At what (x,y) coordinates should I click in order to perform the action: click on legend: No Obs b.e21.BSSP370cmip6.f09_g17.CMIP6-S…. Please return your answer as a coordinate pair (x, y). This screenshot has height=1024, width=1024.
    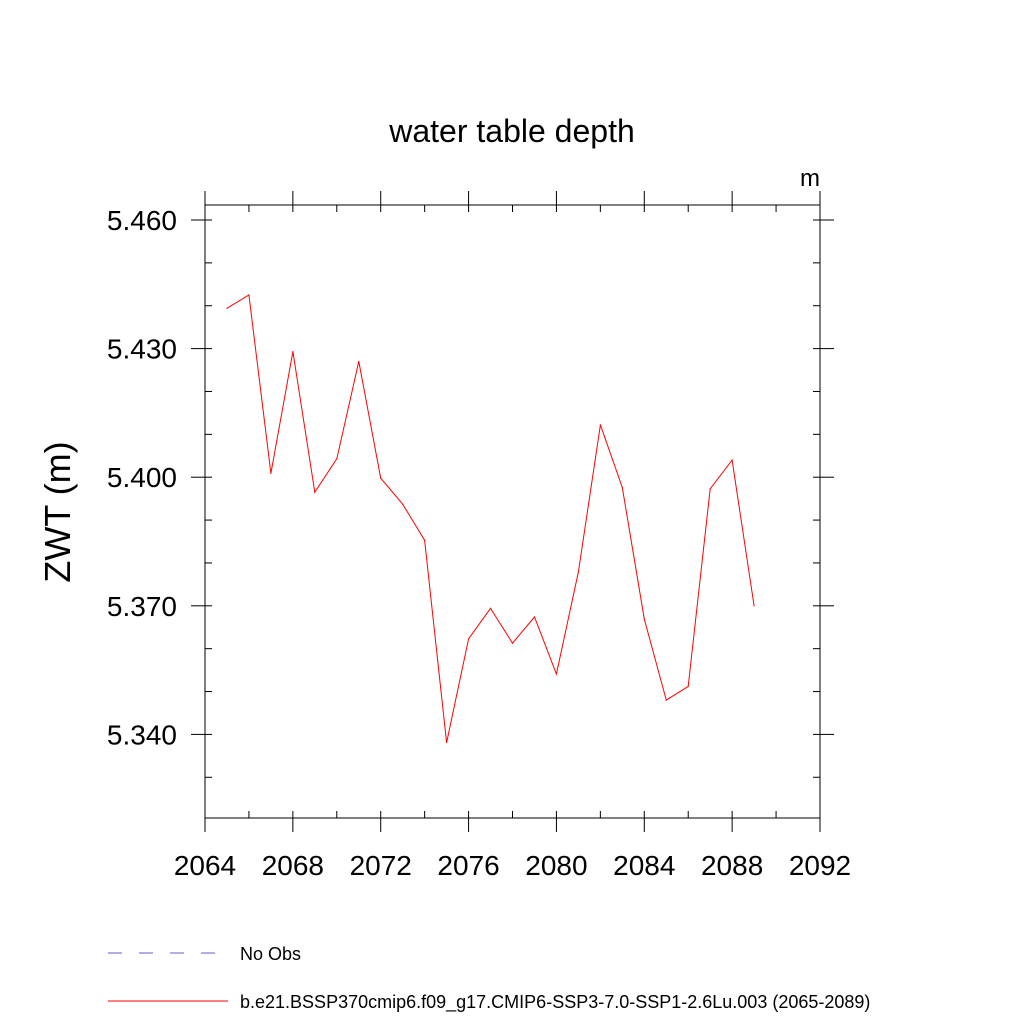
    Looking at the image, I should click on (489, 978).